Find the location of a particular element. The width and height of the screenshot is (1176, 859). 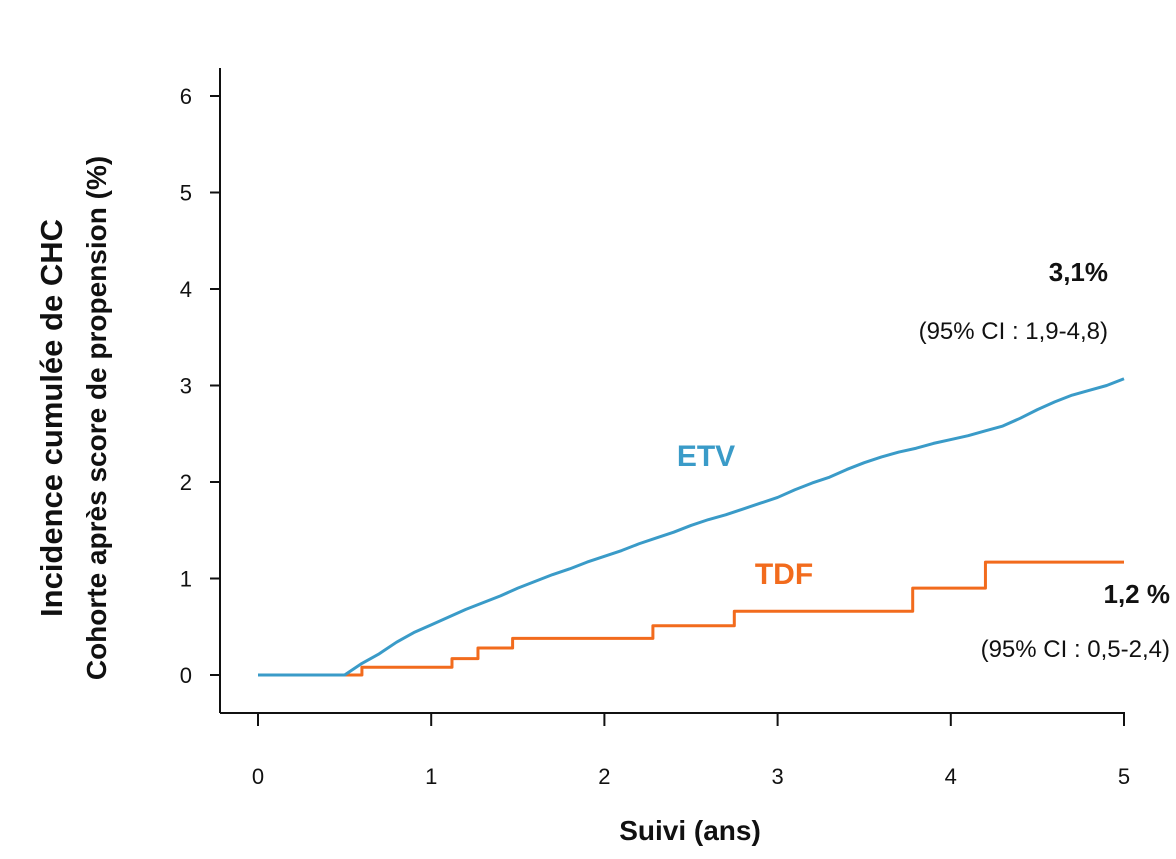

series-label-tdf: TDF is located at coordinates (784, 574).